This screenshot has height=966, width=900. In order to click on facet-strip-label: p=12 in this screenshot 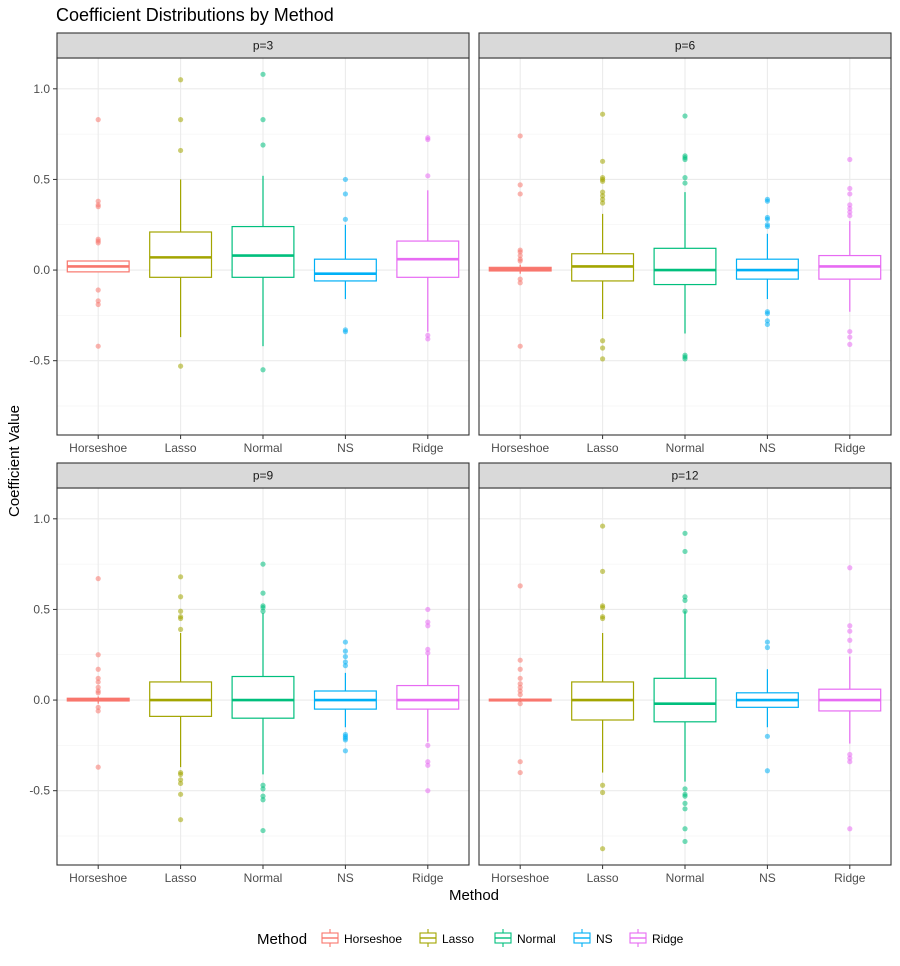, I will do `click(684, 476)`.